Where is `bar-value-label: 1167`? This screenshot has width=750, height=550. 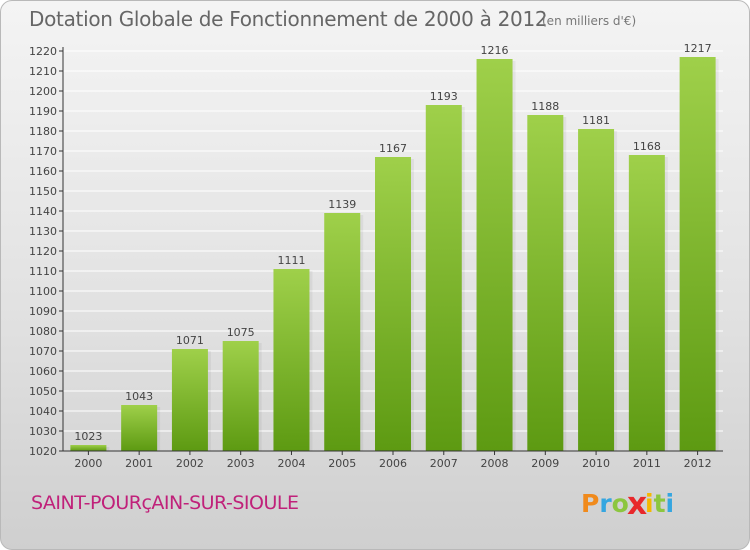 bar-value-label: 1167 is located at coordinates (393, 148).